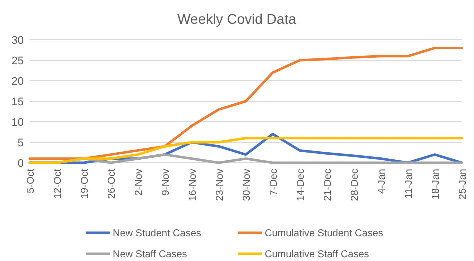 This screenshot has height=261, width=474. I want to click on x-tick-label: 4-Jan, so click(382, 181).